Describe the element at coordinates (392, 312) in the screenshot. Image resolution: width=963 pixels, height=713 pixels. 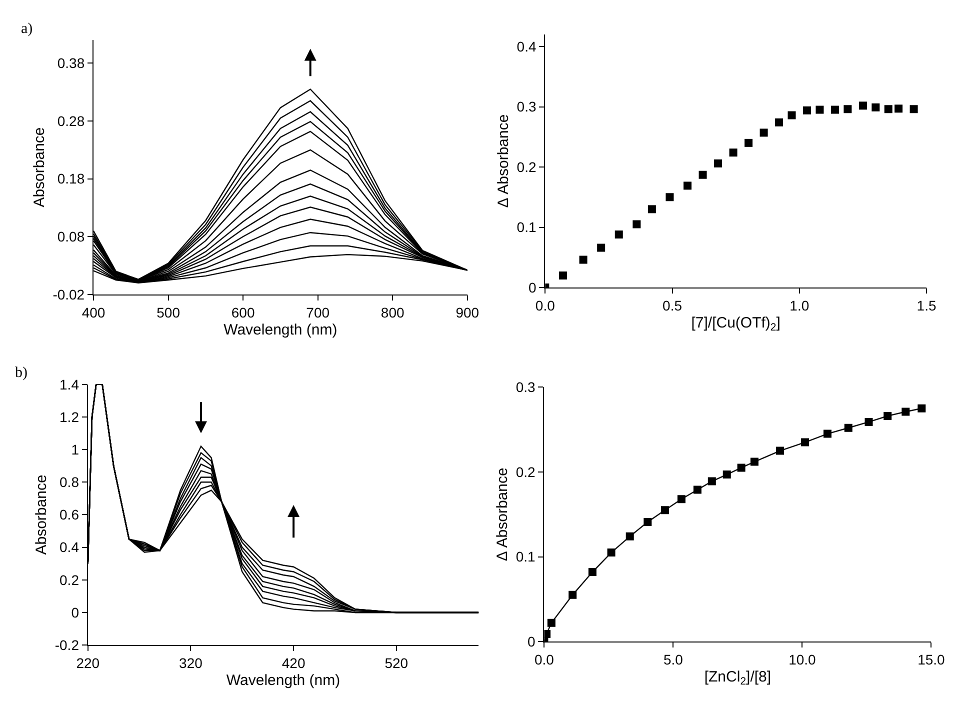
I see `x-tick-label: 800` at that location.